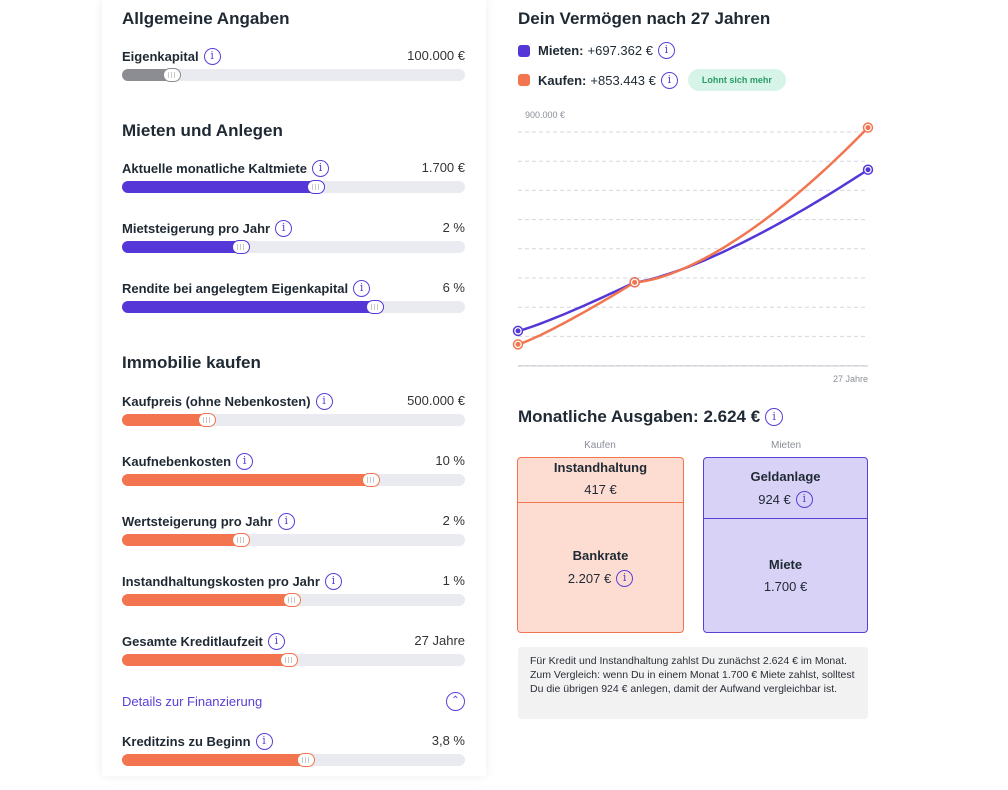  I want to click on slider-value: 3,8 %, so click(448, 740).